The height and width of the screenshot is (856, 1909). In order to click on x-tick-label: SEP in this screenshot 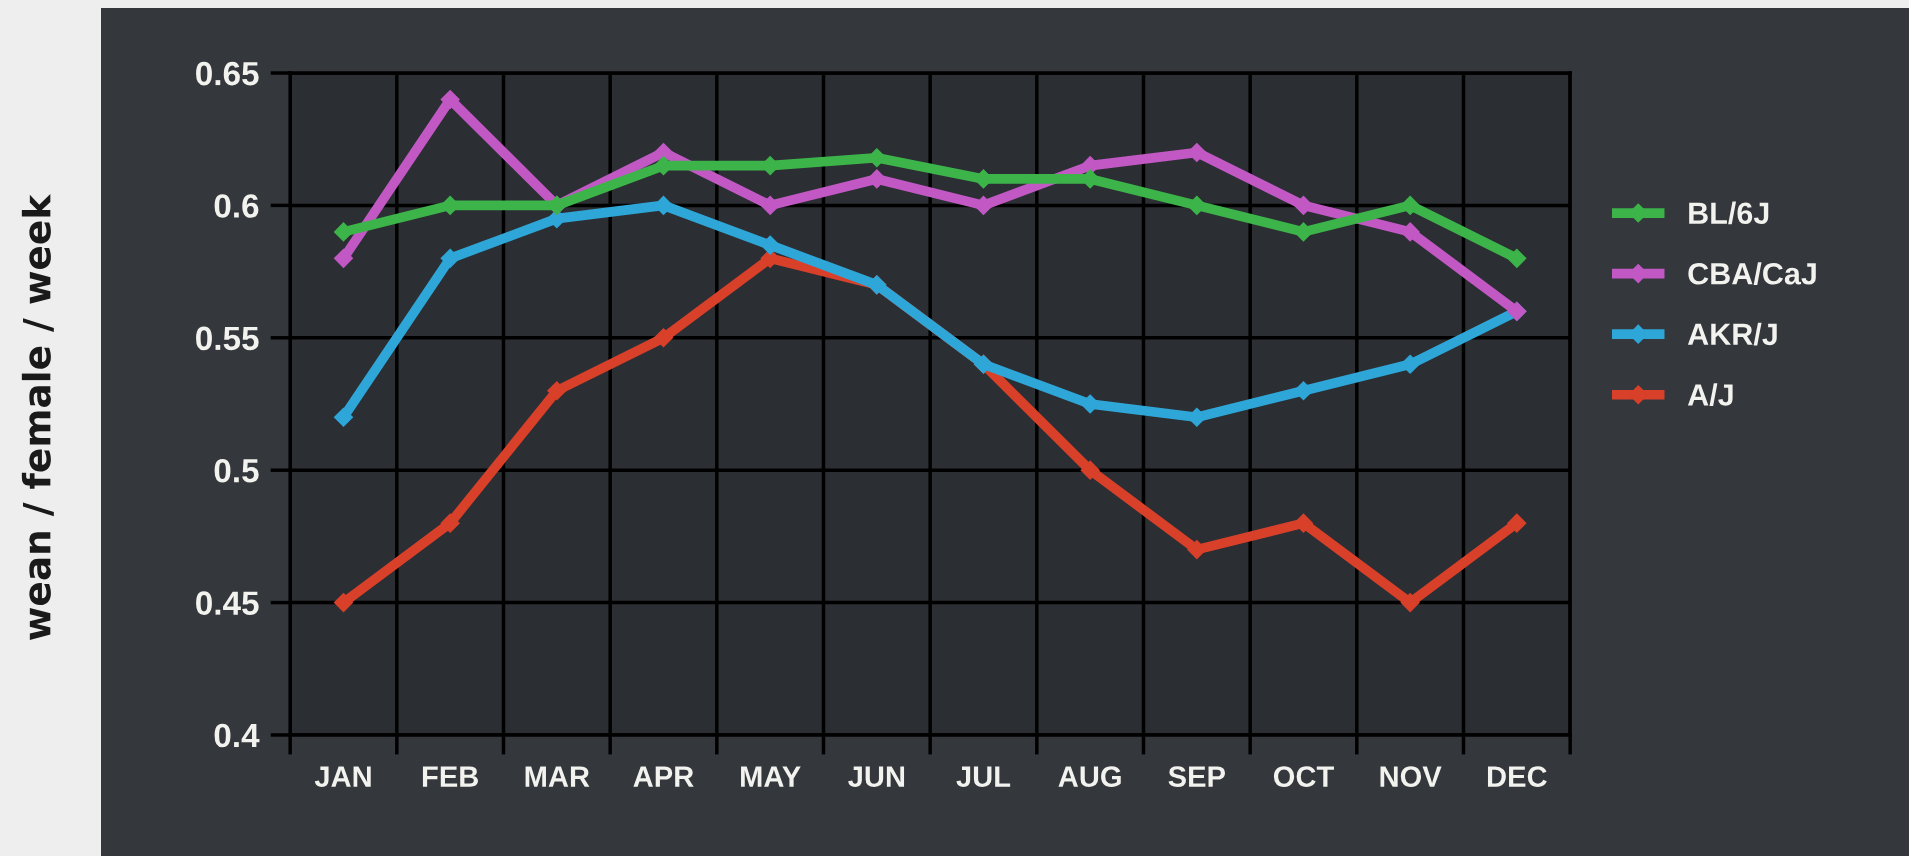, I will do `click(1197, 776)`.